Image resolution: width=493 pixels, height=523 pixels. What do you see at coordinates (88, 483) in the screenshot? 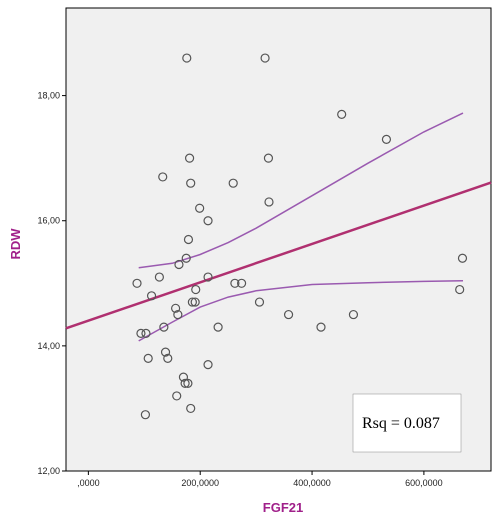
I see `x-tick-label: ,0000` at bounding box center [88, 483].